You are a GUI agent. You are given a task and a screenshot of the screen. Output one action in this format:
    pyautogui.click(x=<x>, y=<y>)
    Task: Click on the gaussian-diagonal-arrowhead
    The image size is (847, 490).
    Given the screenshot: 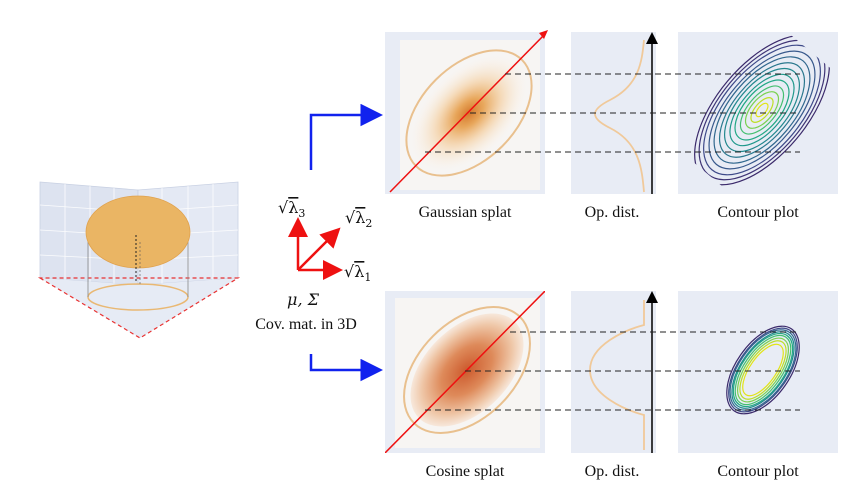 What is the action you would take?
    pyautogui.click(x=543, y=34)
    